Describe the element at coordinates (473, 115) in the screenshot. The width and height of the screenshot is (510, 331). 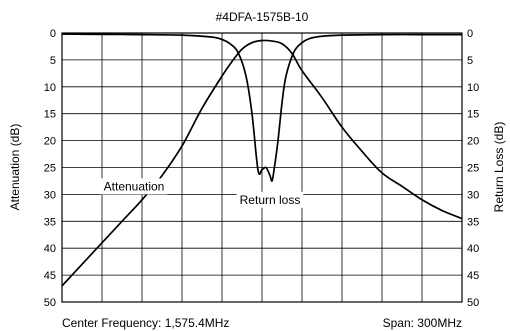
I see `y-tick-label-right: 15` at that location.